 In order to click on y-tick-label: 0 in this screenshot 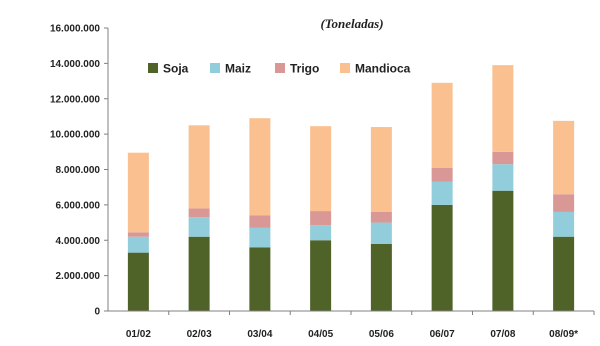, I will do `click(97, 312)`.